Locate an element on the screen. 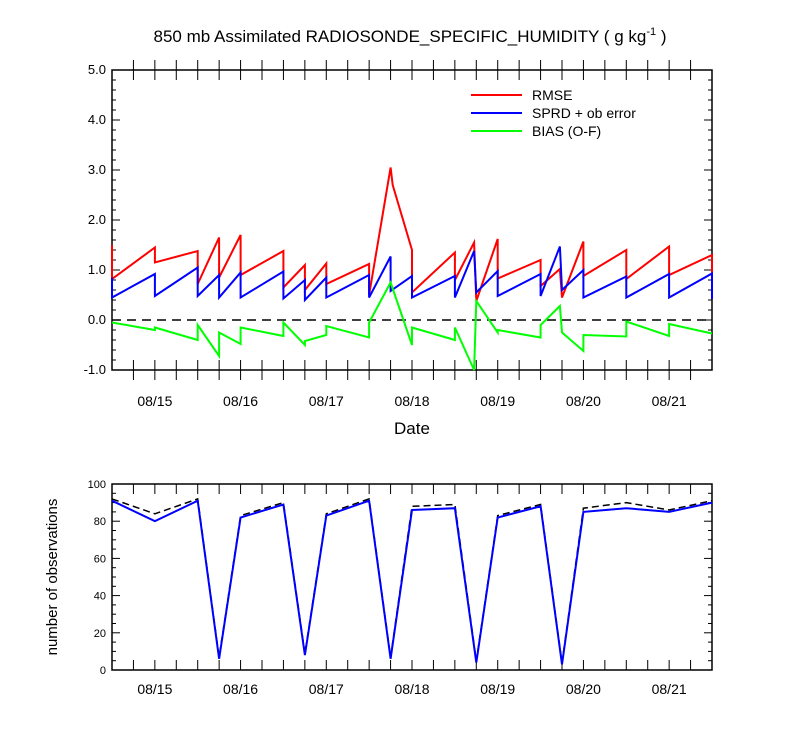 This screenshot has width=800, height=750. legend-label-rmse: RMSE is located at coordinates (552, 95).